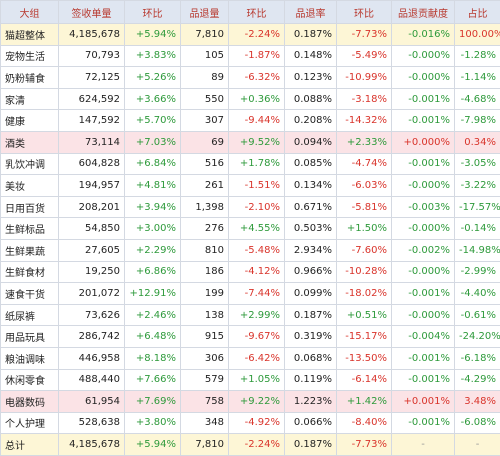 The height and width of the screenshot is (456, 500). I want to click on value-cell: 19,250, so click(91, 272).